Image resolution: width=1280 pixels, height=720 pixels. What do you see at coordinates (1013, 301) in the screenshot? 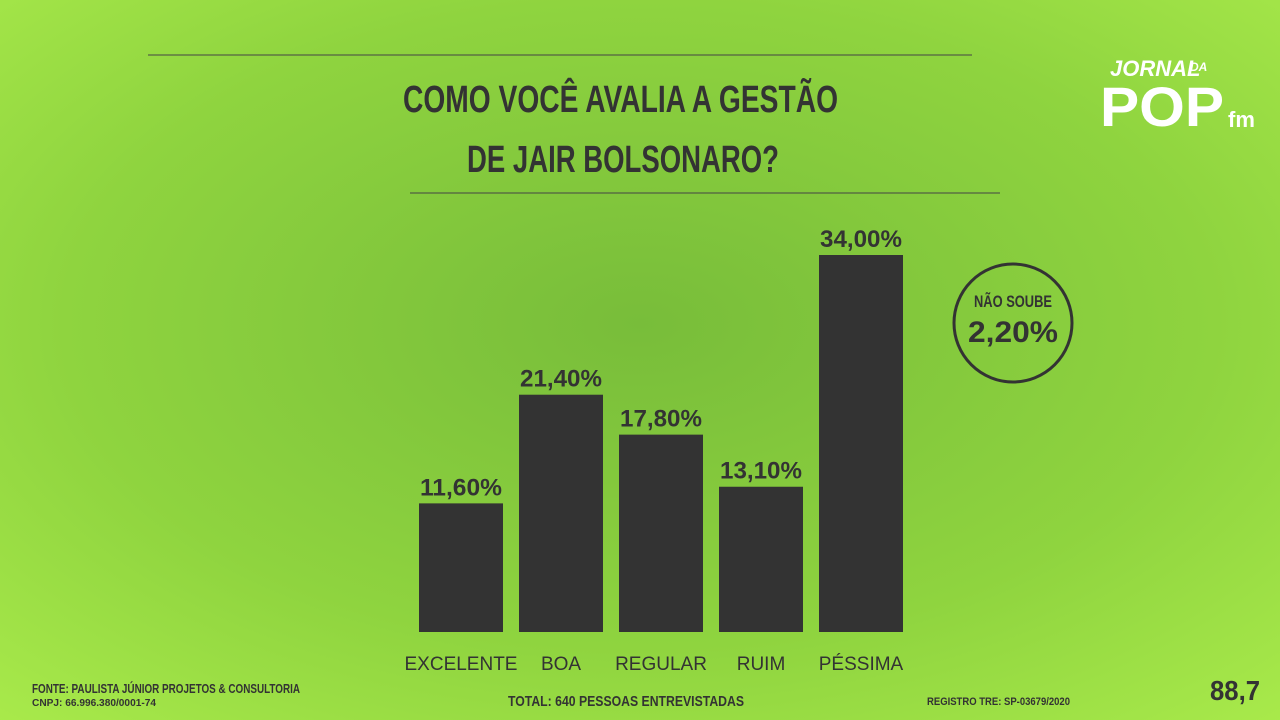
I see `annotation-label: NÃO SOUBE` at bounding box center [1013, 301].